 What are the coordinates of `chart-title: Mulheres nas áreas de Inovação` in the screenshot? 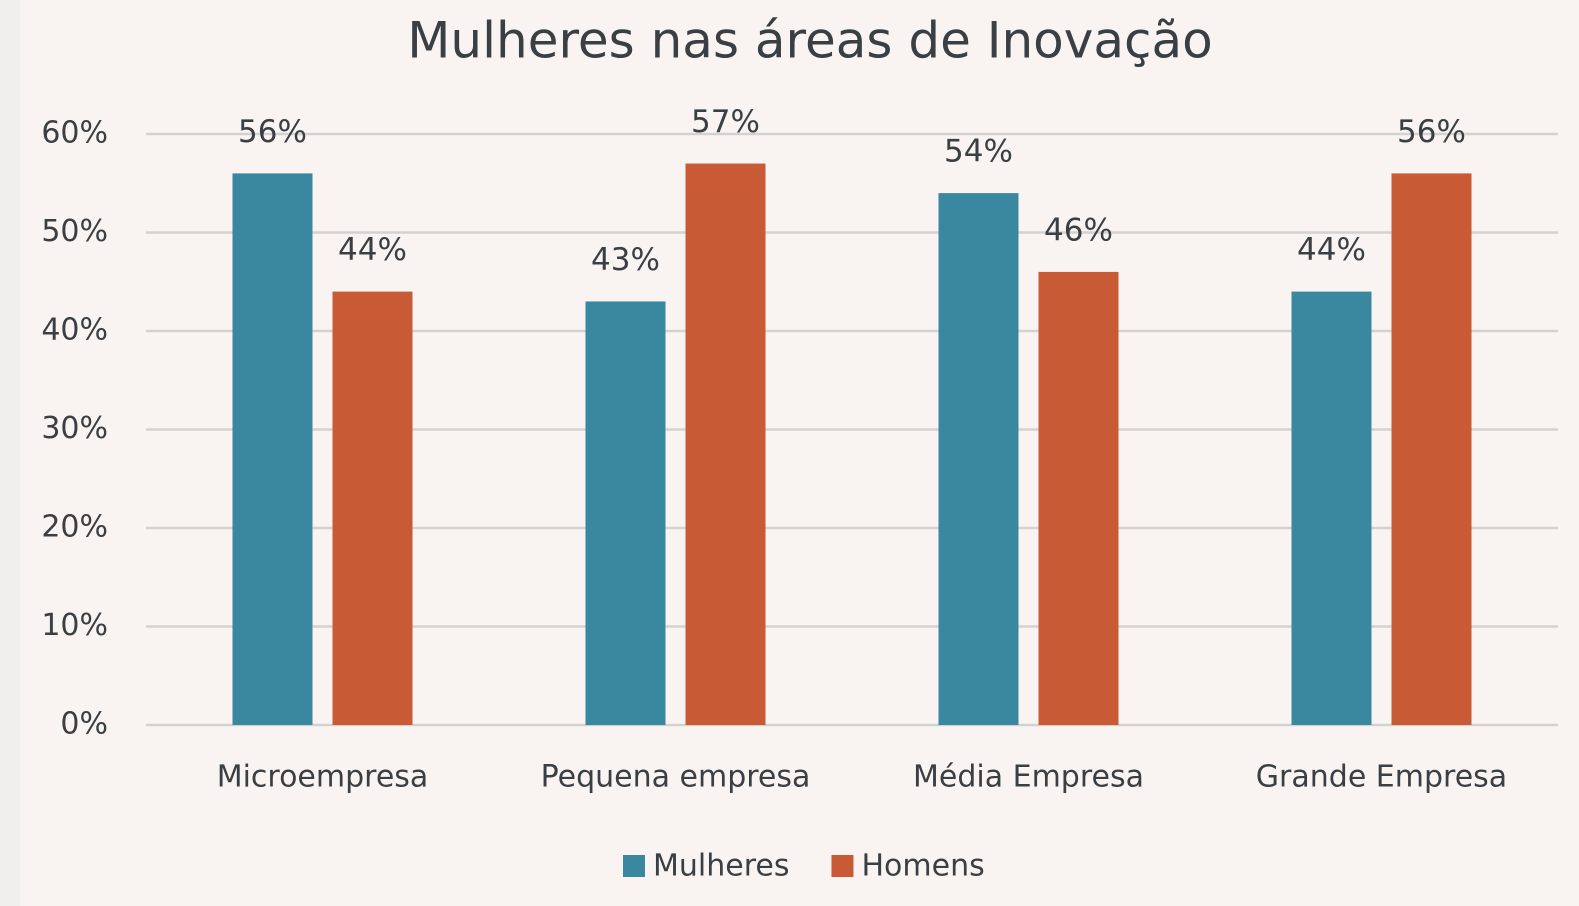 It's located at (809, 41).